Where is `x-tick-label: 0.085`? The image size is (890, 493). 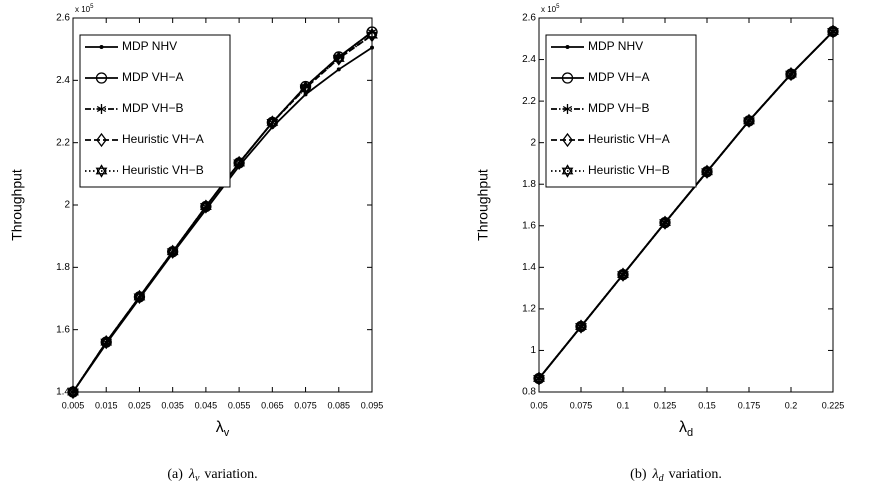 x-tick-label: 0.085 is located at coordinates (339, 405).